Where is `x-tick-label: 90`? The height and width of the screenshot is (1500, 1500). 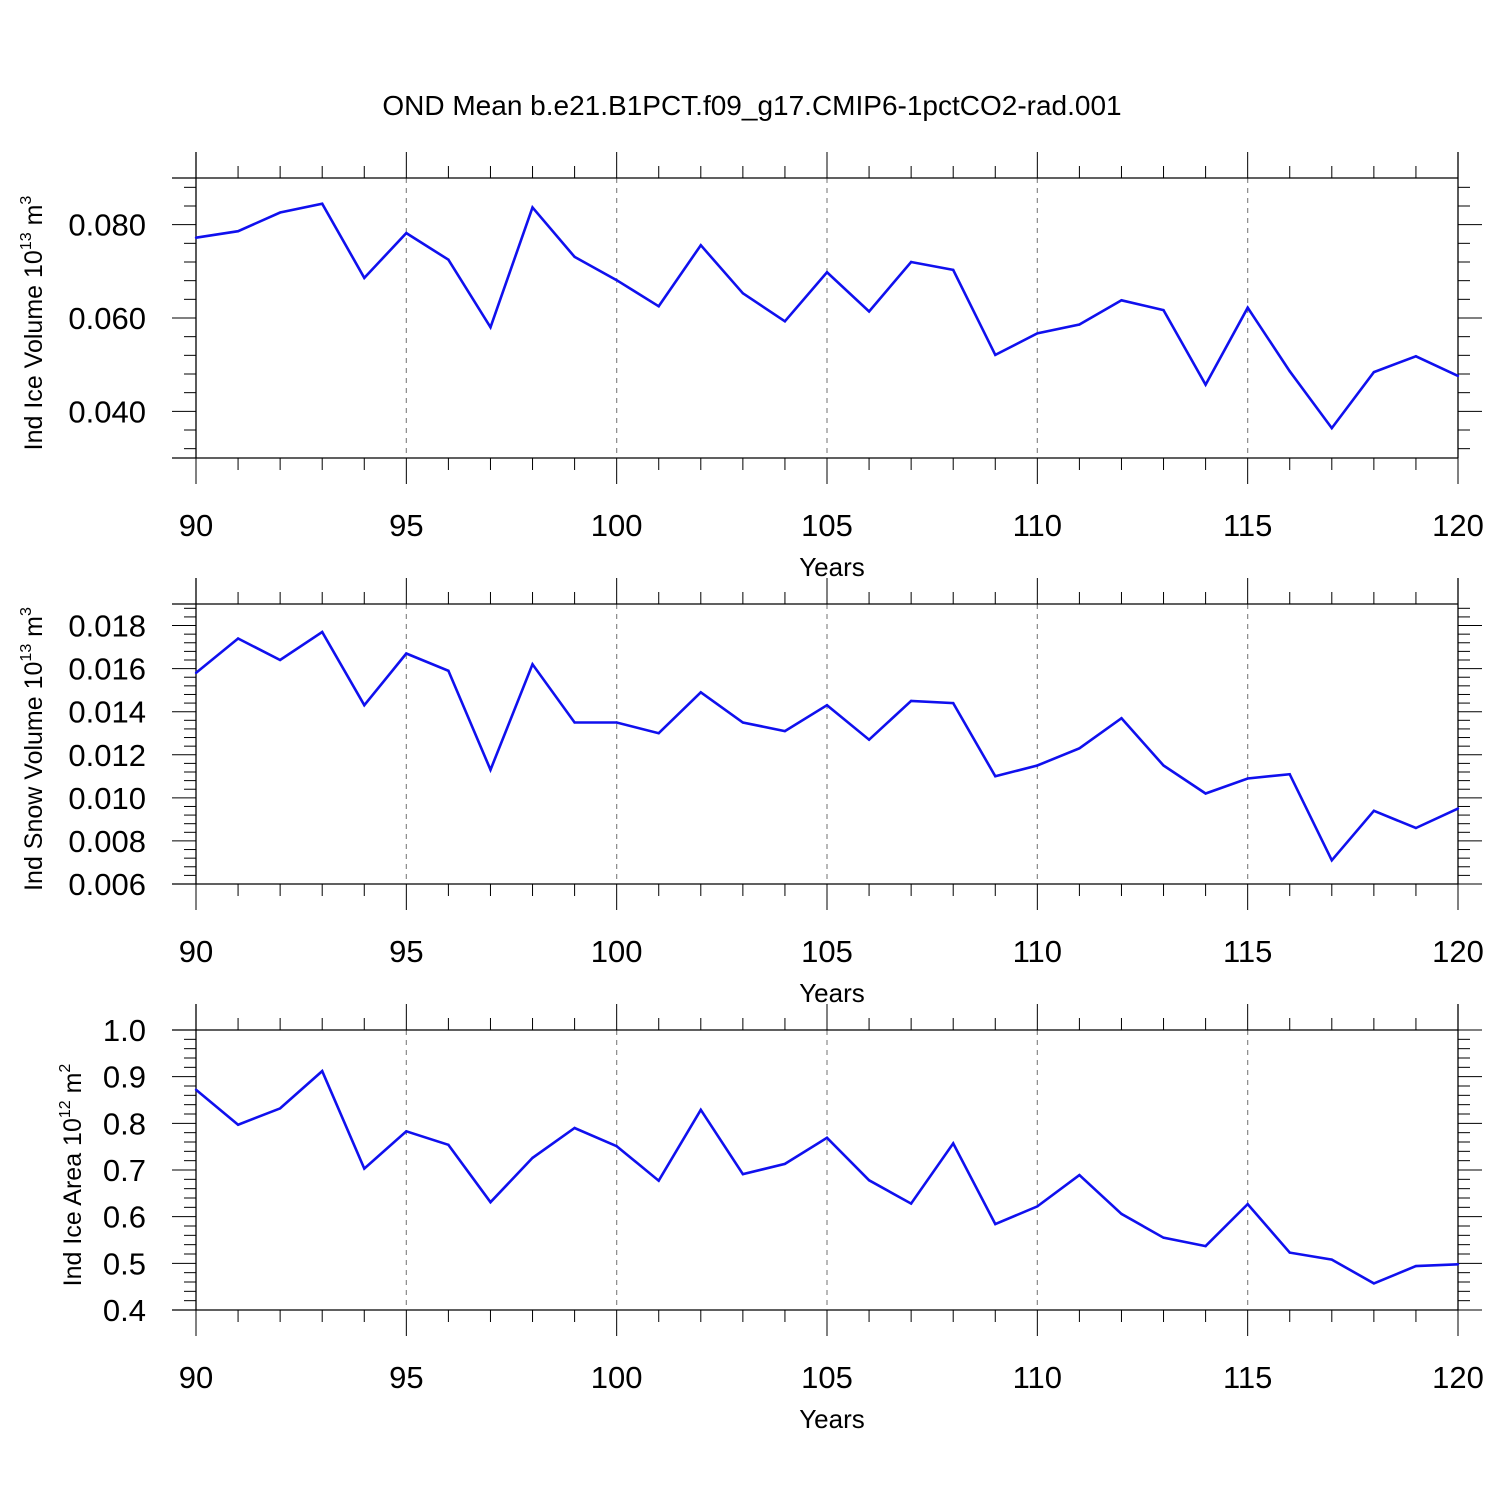 x-tick-label: 90 is located at coordinates (196, 525).